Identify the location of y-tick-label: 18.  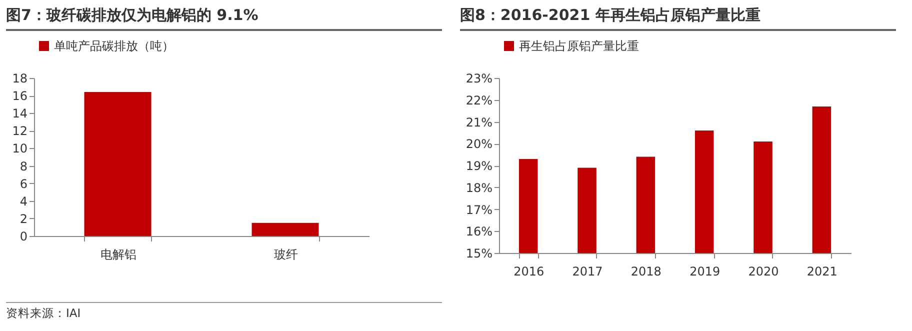
(20, 79).